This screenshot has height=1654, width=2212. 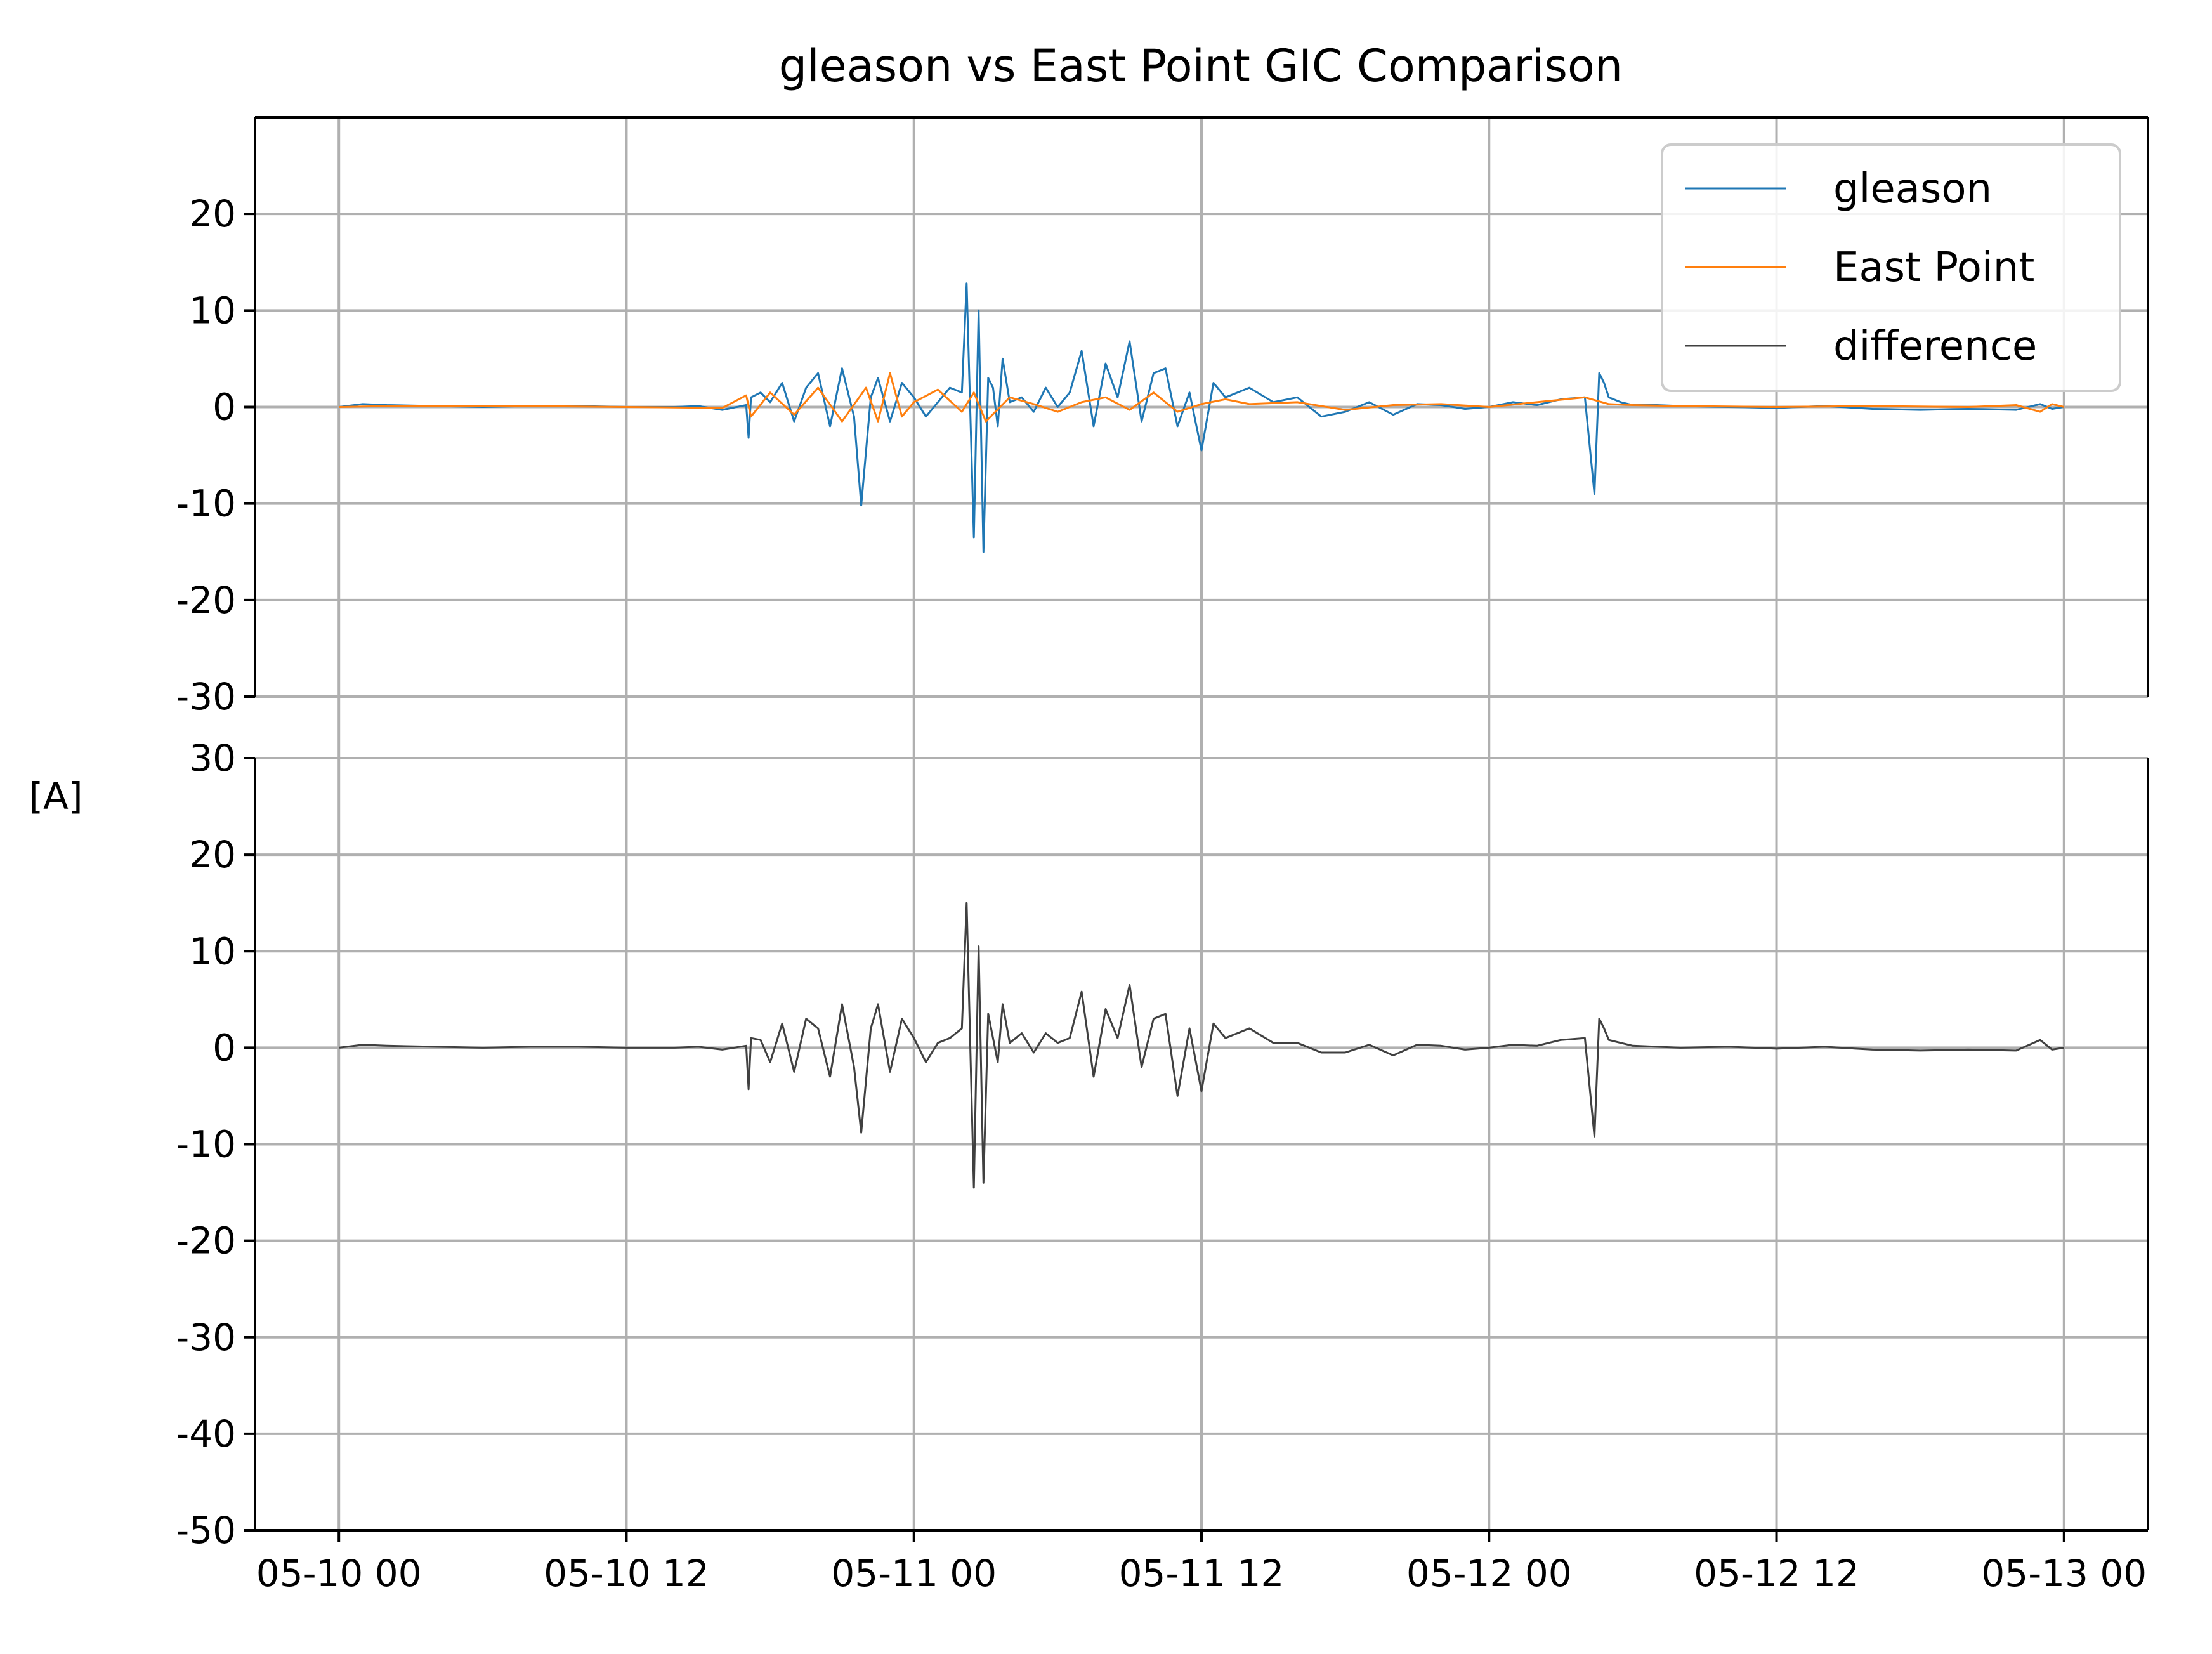 I want to click on series-line-east-point, so click(x=1202, y=397).